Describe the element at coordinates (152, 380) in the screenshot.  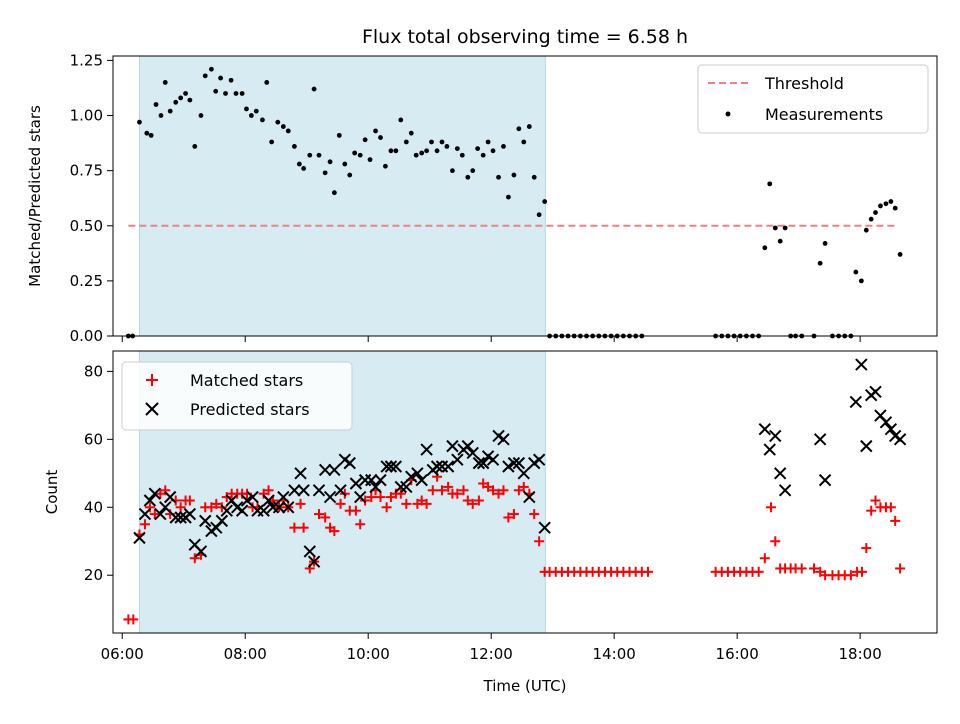
I see `legend-matched-swatch` at that location.